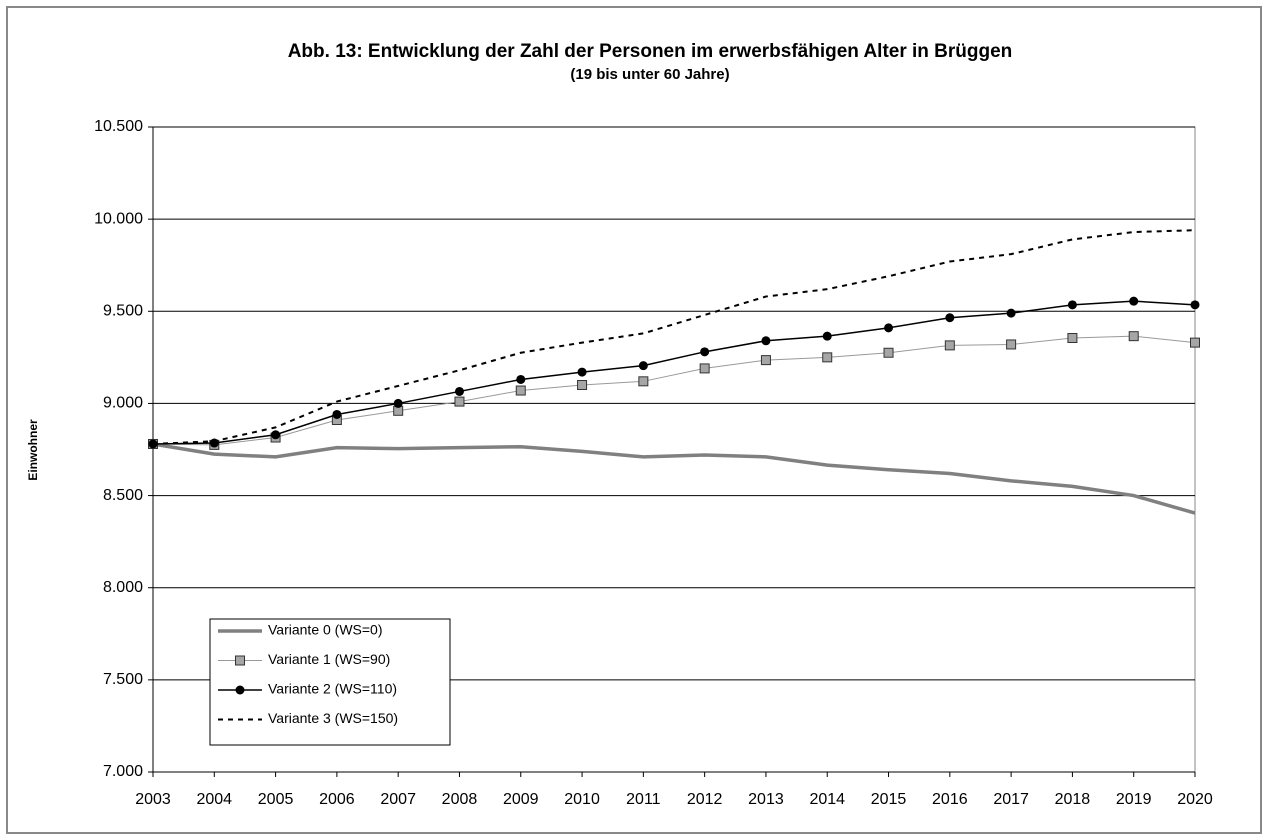 This screenshot has height=835, width=1264. I want to click on x-tick-label: 2017, so click(1011, 799).